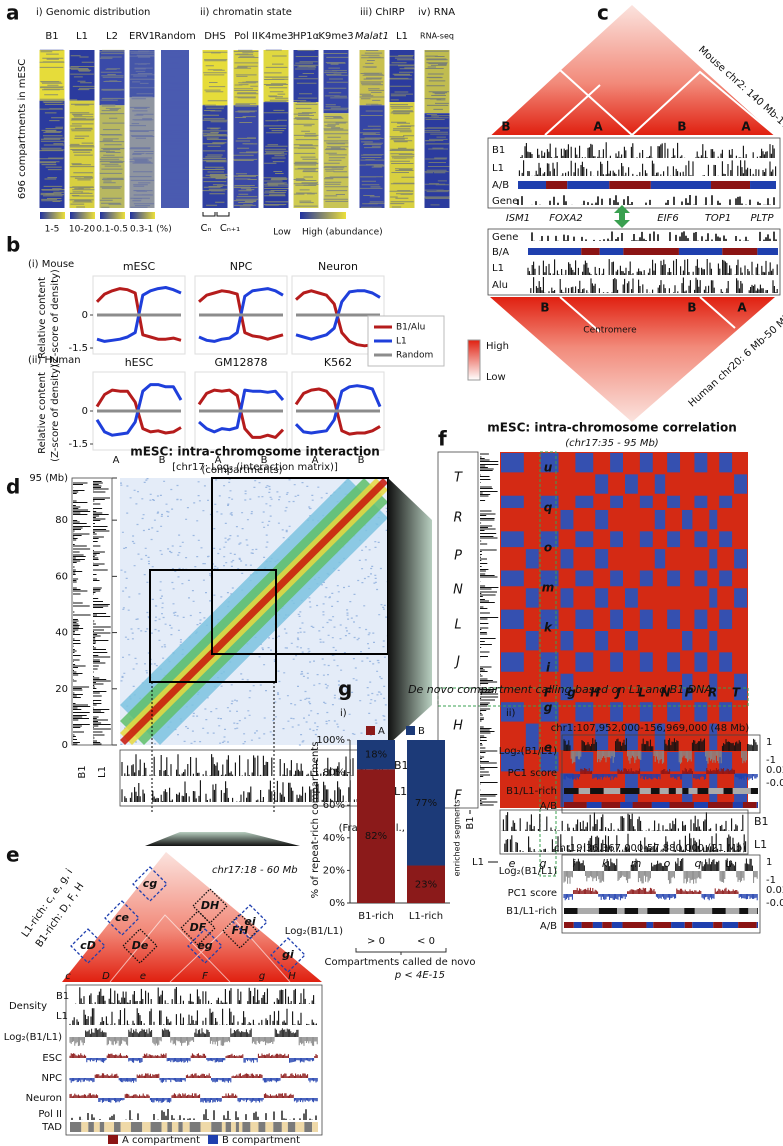 The width and height of the screenshot is (783, 1146). What do you see at coordinates (774, 783) in the screenshot?
I see `label: -0.02` at bounding box center [774, 783].